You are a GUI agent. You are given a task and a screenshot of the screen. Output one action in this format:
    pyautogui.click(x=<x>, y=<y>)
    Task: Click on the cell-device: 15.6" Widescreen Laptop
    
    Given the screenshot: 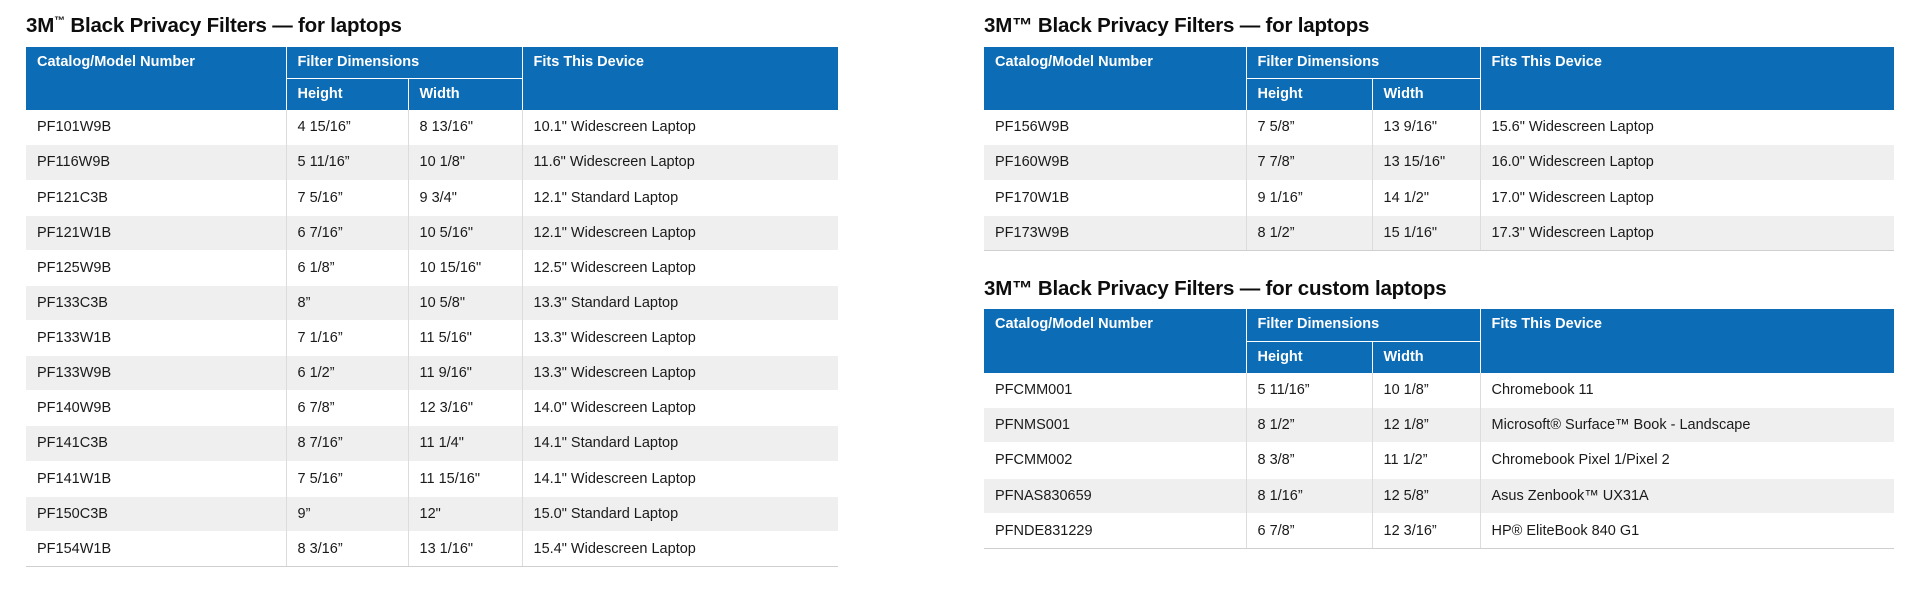 What is the action you would take?
    pyautogui.click(x=1572, y=127)
    